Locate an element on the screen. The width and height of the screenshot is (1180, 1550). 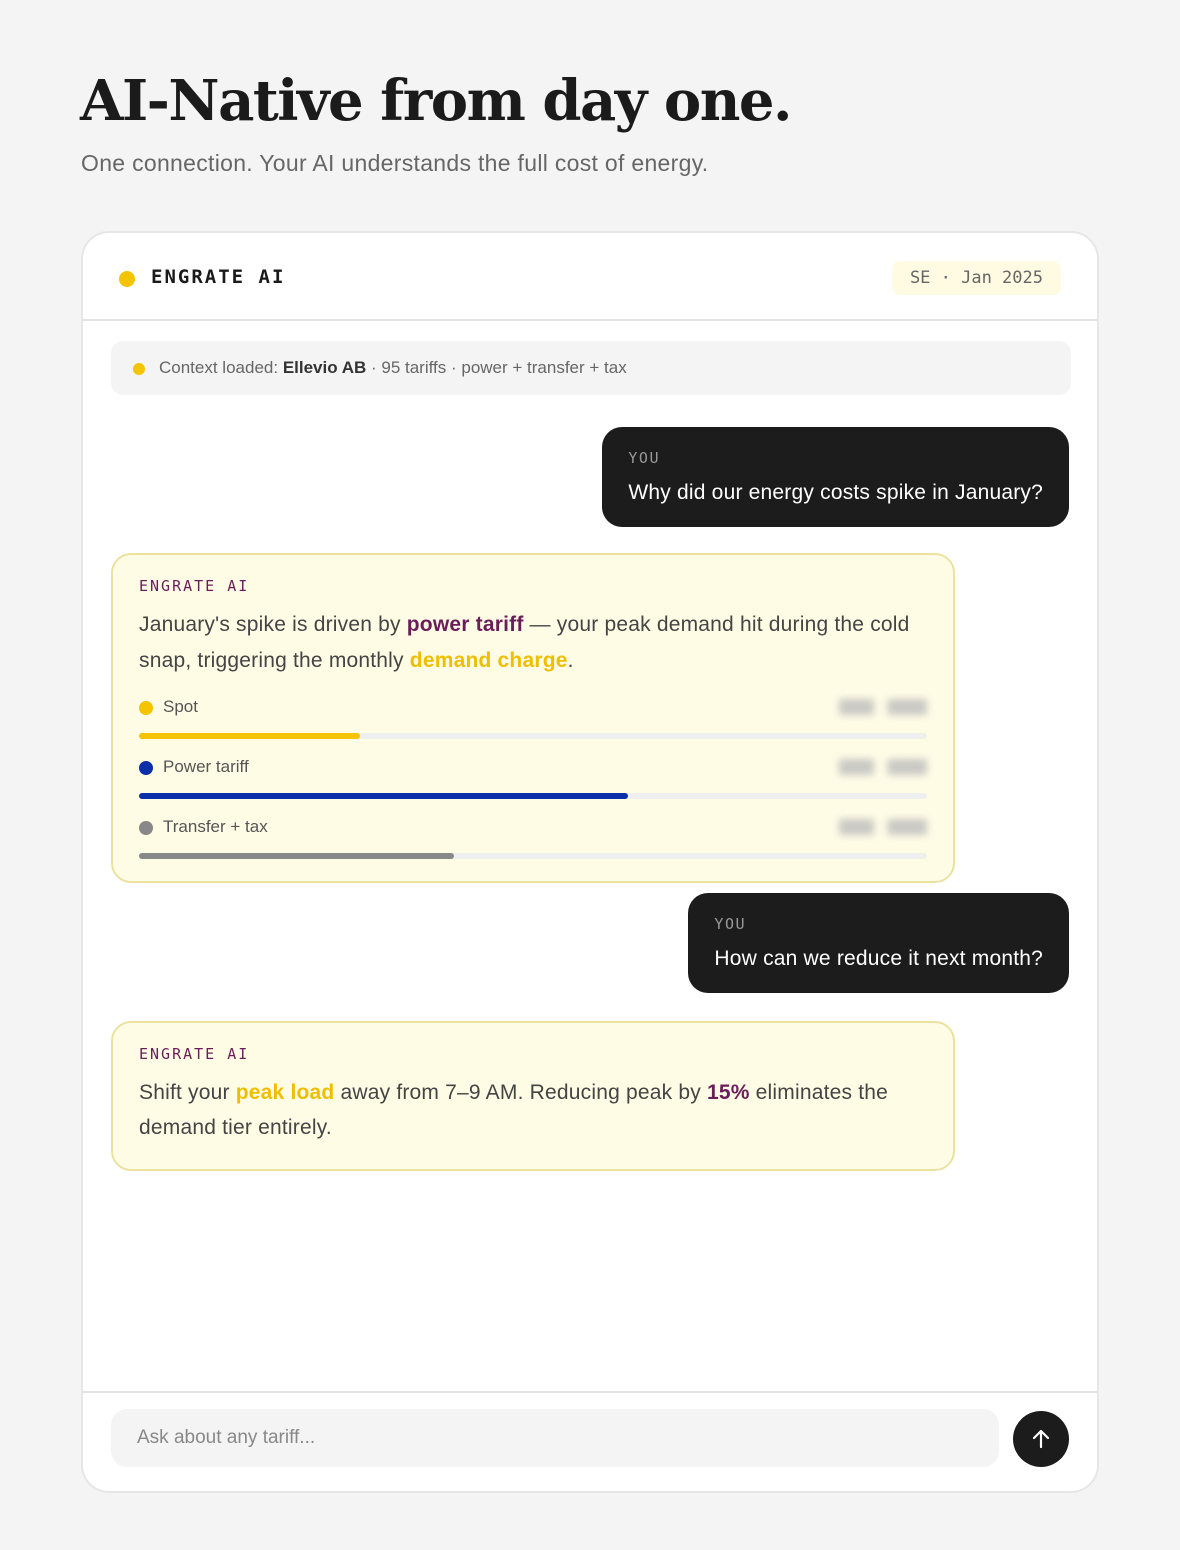
arrow-up-icon is located at coordinates (1041, 1439).